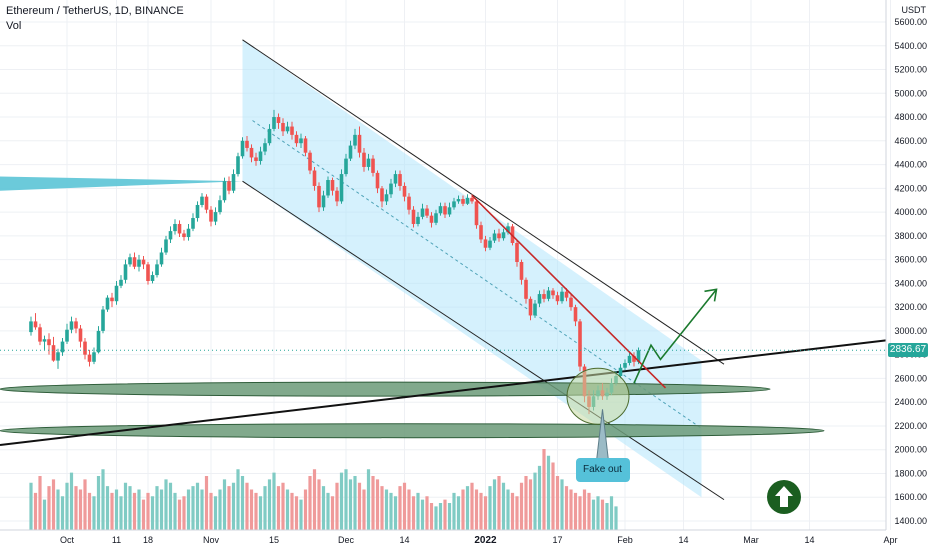 This screenshot has height=550, width=932. Describe the element at coordinates (910, 426) in the screenshot. I see `y-tick-label: 2200.00` at that location.